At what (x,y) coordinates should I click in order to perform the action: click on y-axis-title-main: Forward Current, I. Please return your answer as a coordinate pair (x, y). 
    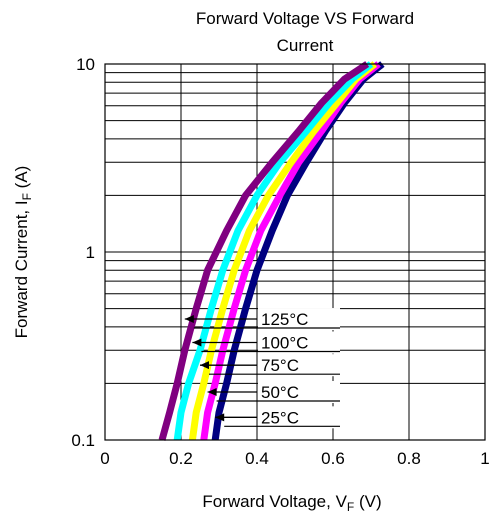
    Looking at the image, I should click on (21, 269).